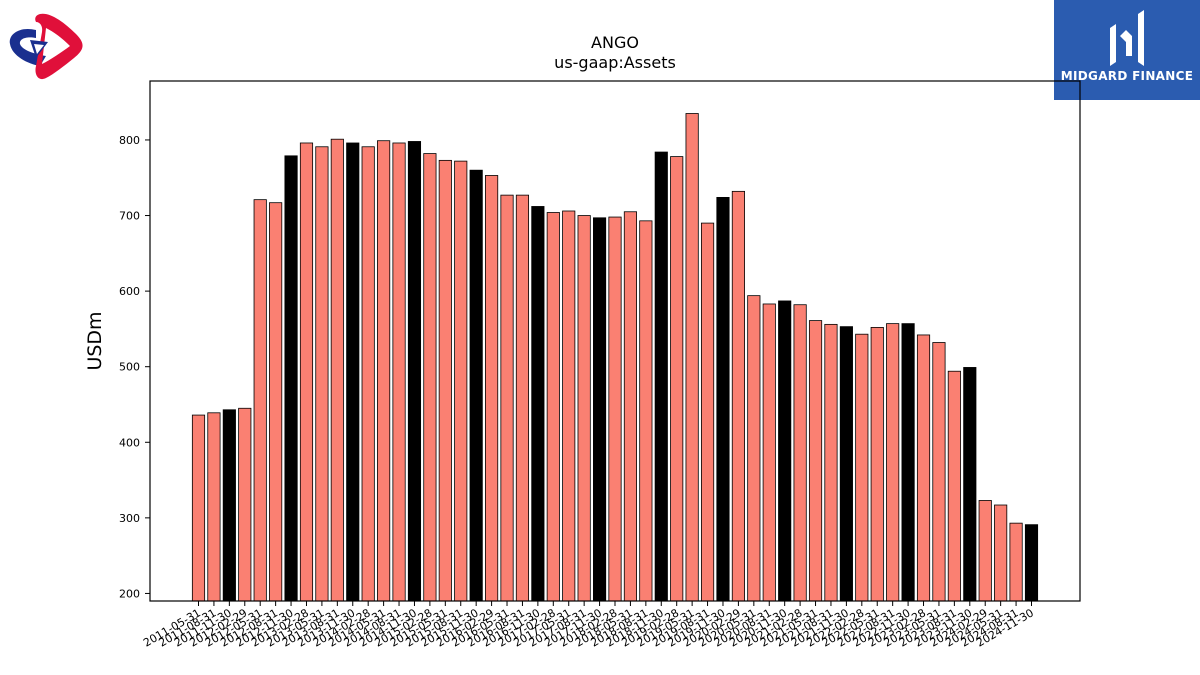  I want to click on y-tick-label: 300, so click(129, 518).